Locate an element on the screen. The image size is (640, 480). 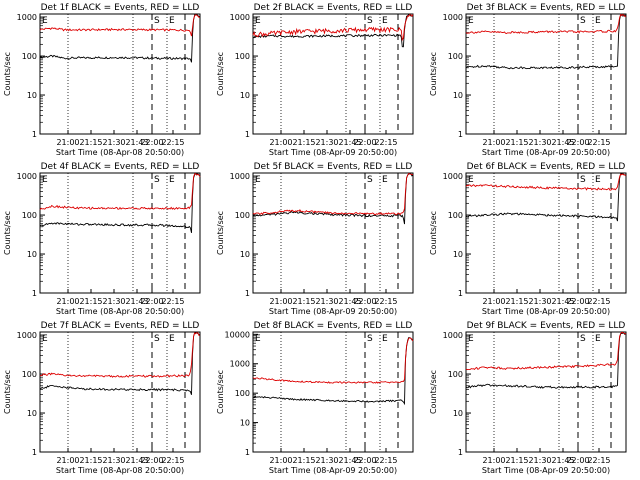
panel-title: Det 7f BLACK = Events, RED = LLD is located at coordinates (120, 326).